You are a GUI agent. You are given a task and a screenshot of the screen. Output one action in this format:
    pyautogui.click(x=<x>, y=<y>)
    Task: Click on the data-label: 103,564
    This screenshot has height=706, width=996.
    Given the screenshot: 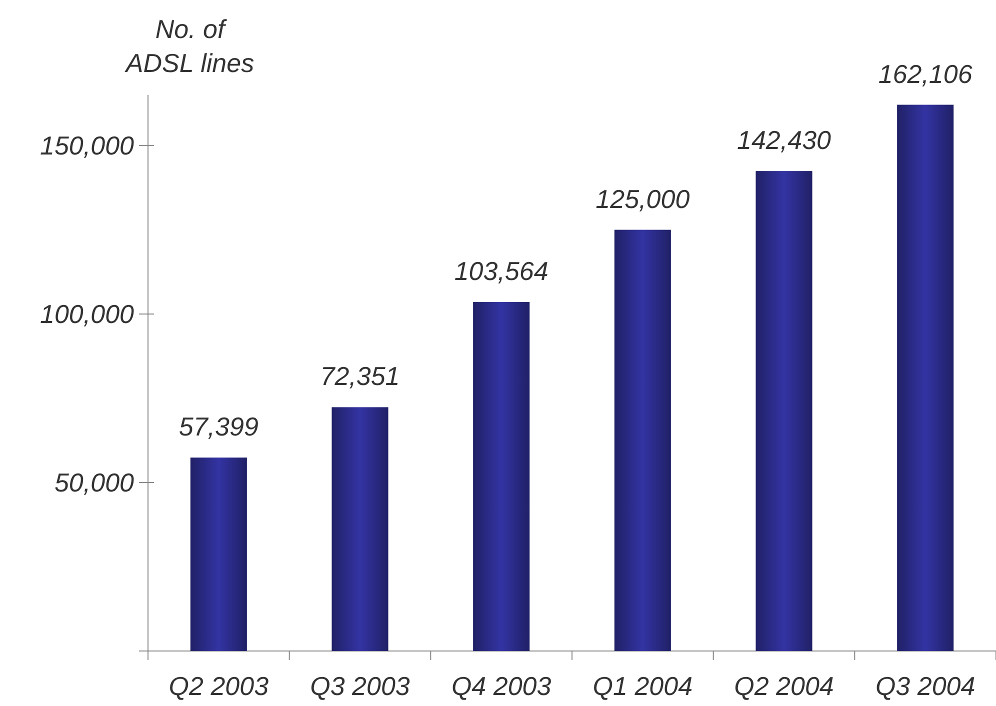 What is the action you would take?
    pyautogui.click(x=501, y=271)
    